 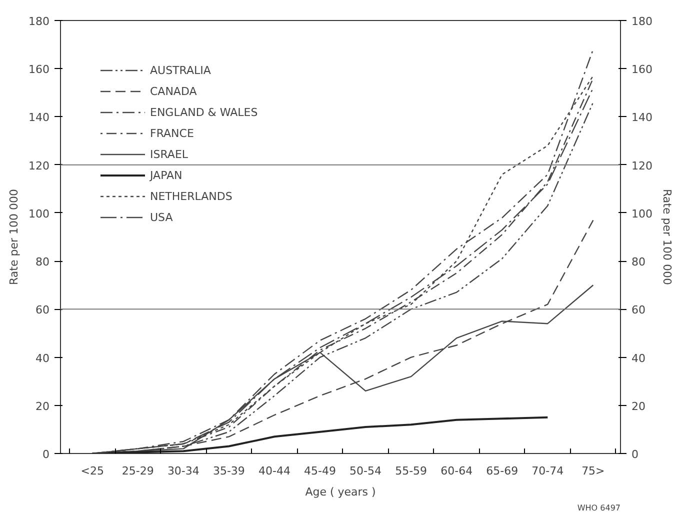 I want to click on y2-tick-label: 180, so click(x=642, y=21).